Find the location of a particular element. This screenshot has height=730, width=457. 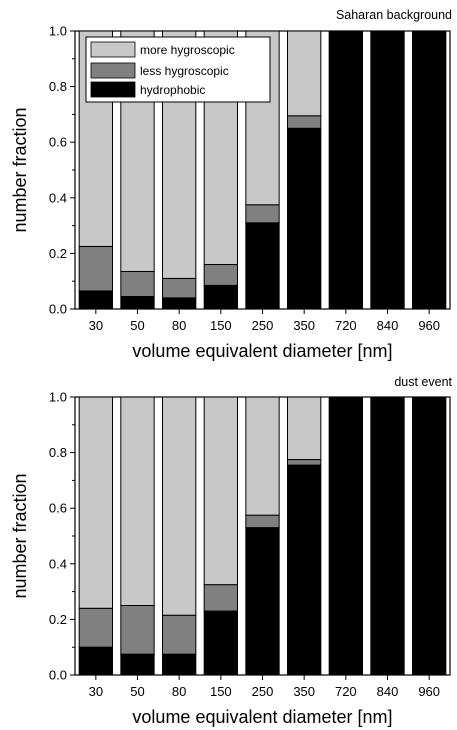

legend-swatch-less-hygroscopic is located at coordinates (113, 70).